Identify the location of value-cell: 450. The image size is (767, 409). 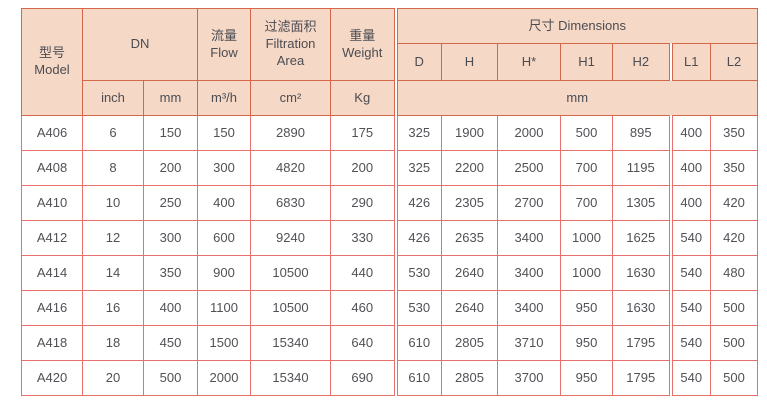
(170, 343).